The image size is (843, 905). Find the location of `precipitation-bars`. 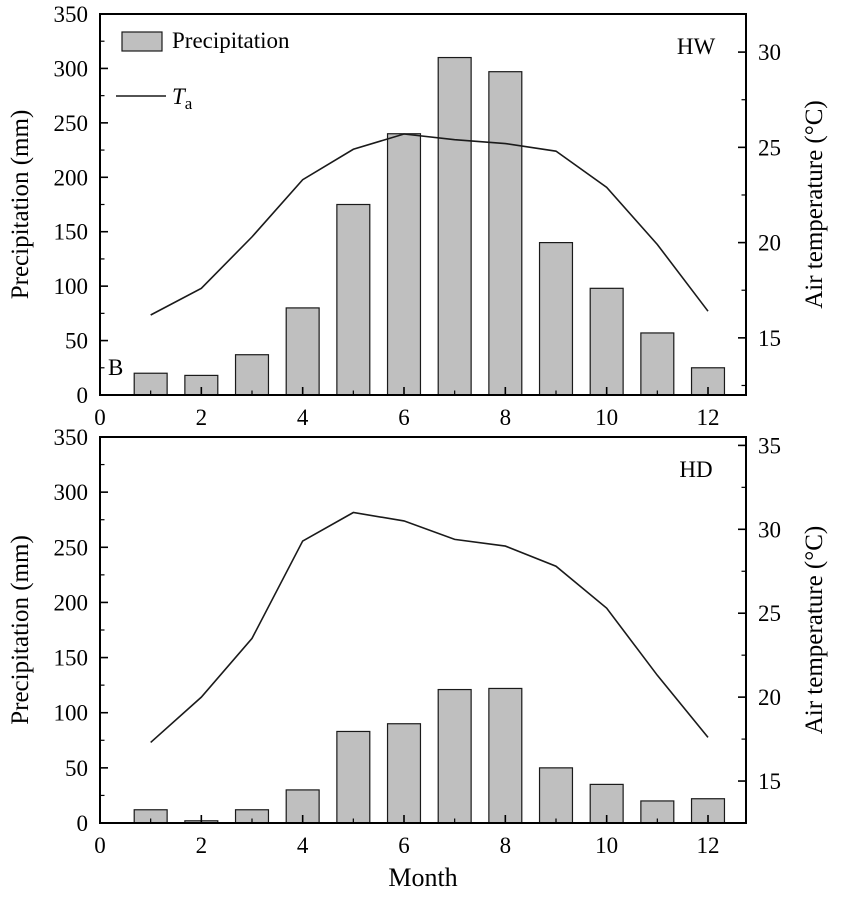

precipitation-bars is located at coordinates (429, 755).